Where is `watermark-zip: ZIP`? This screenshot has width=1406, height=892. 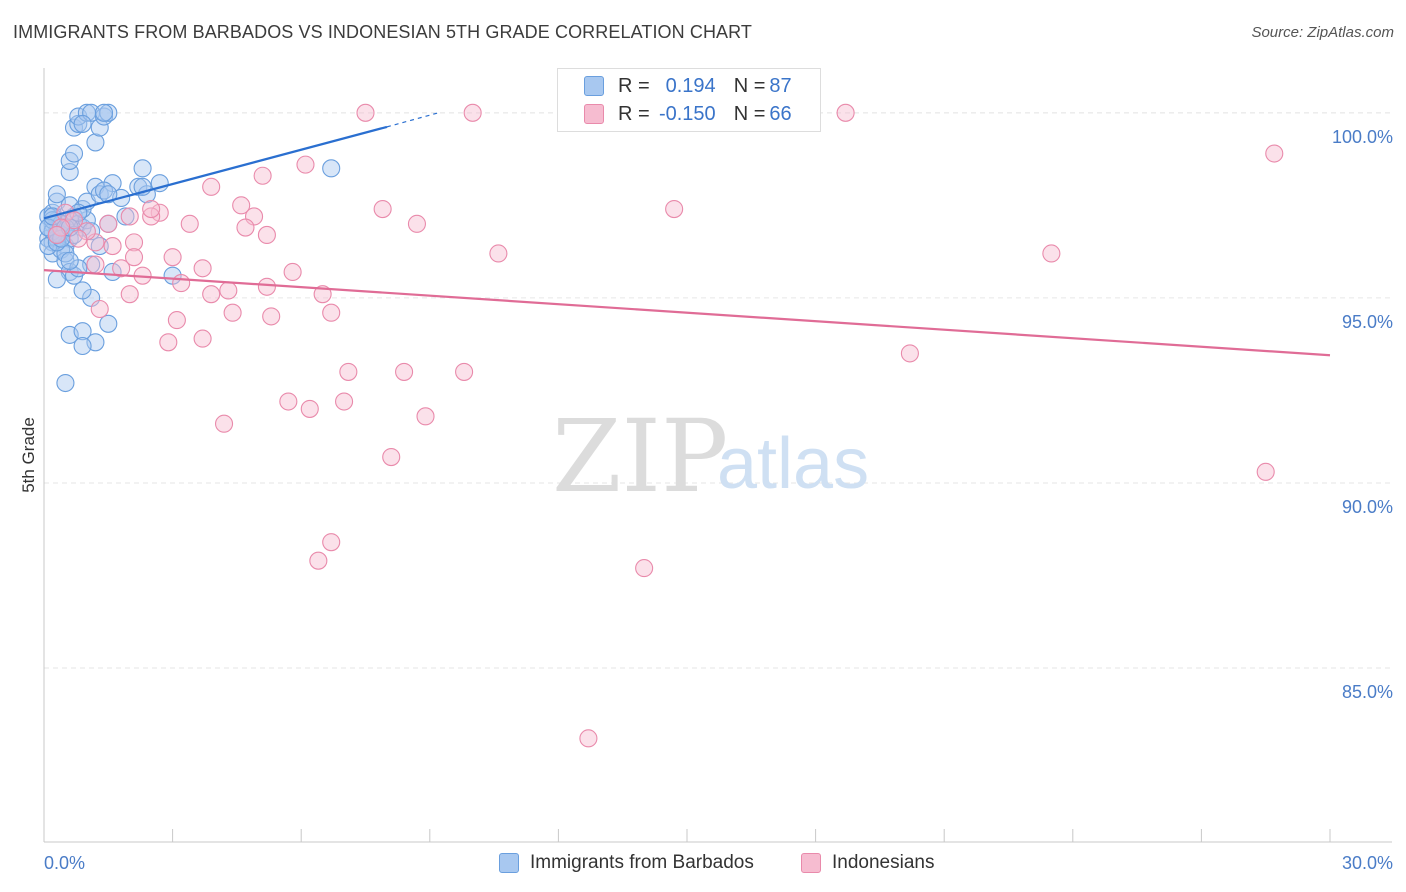 watermark-zip: ZIP is located at coordinates (640, 456).